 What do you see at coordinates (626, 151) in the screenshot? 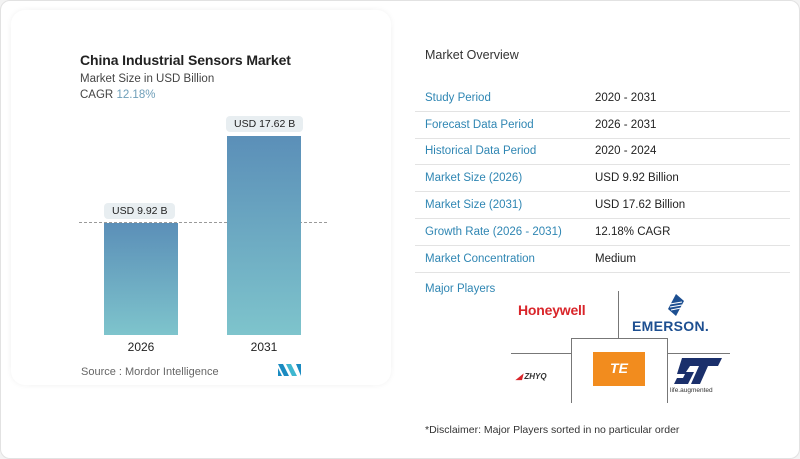
I see `overview-value: 2020 - 2024` at bounding box center [626, 151].